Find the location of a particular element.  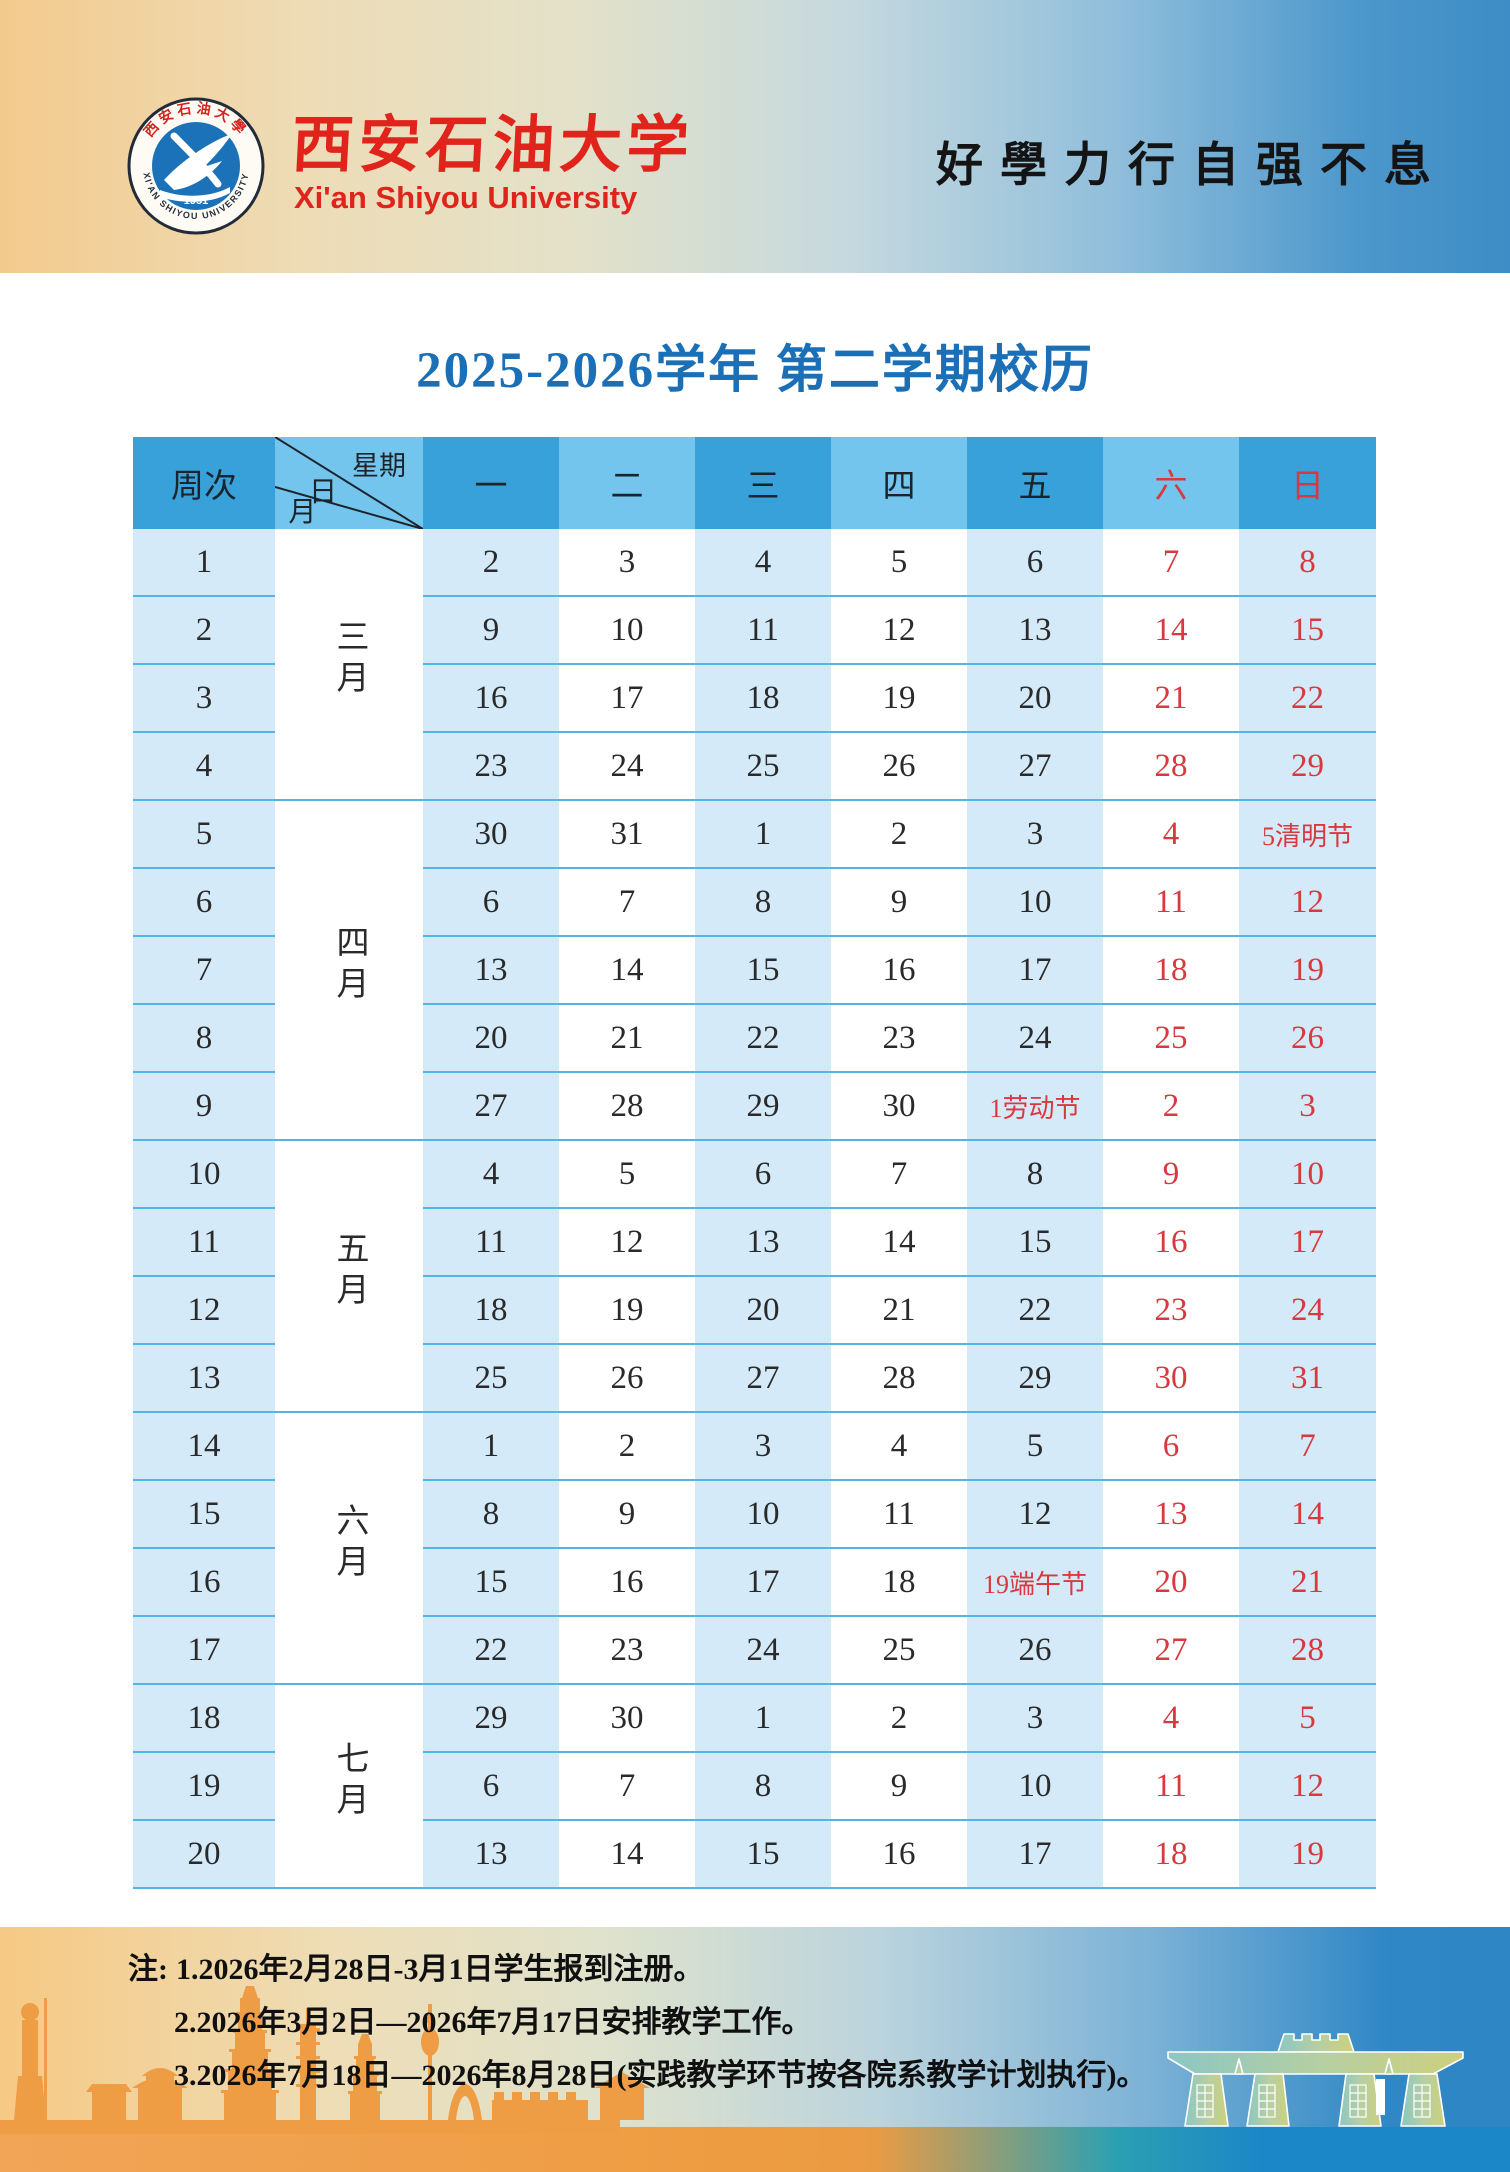

university-motto: 好學力行自强不息 is located at coordinates (1192, 166).